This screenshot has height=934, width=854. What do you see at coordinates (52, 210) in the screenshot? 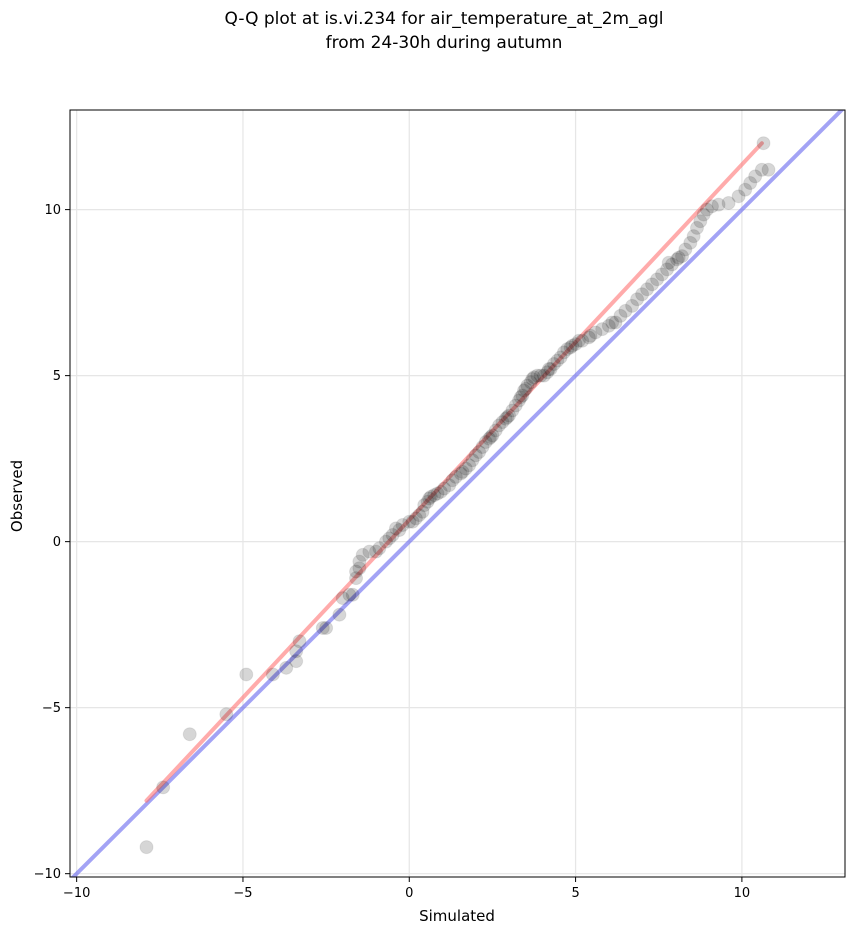
I see `y-tick-label: 10` at bounding box center [52, 210].